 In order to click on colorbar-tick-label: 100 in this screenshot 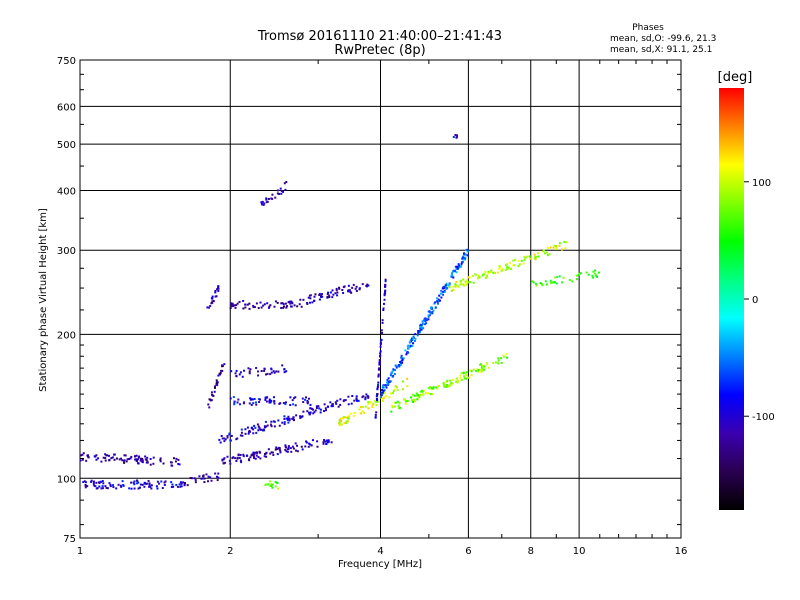, I will do `click(761, 183)`.